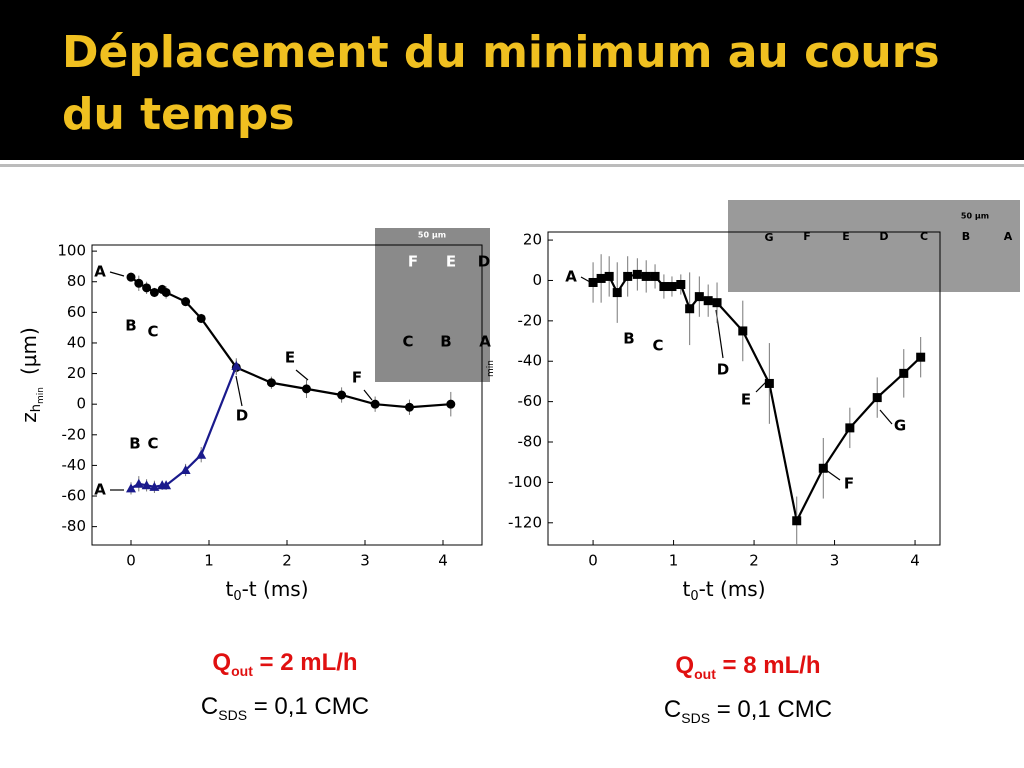 The image size is (1024, 768). Describe the element at coordinates (694, 596) in the screenshot. I see `x-label-part: 0` at that location.